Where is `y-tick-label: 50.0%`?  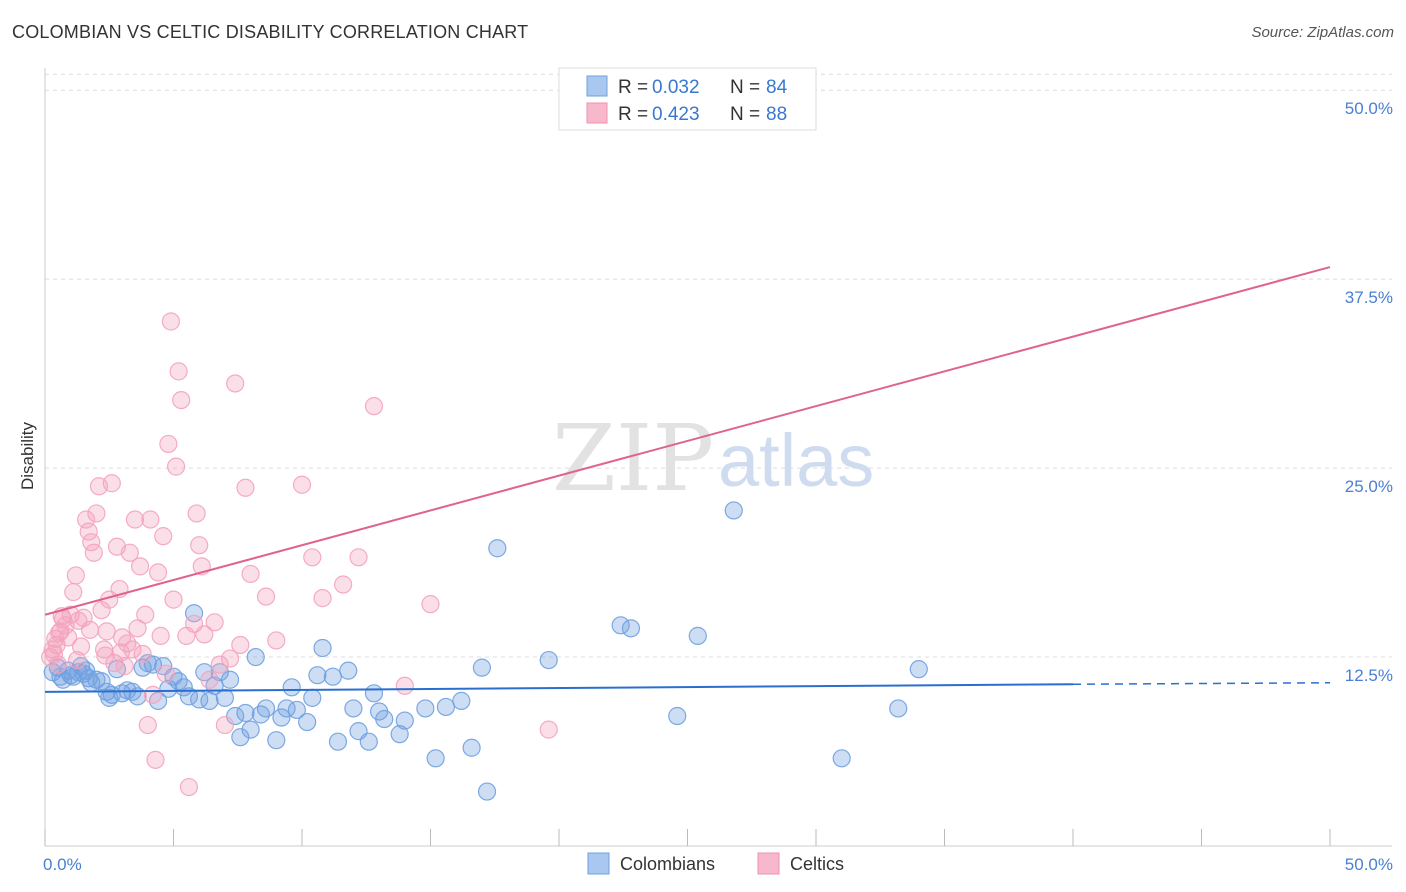
y-tick-label: 50.0% is located at coordinates (1369, 108).